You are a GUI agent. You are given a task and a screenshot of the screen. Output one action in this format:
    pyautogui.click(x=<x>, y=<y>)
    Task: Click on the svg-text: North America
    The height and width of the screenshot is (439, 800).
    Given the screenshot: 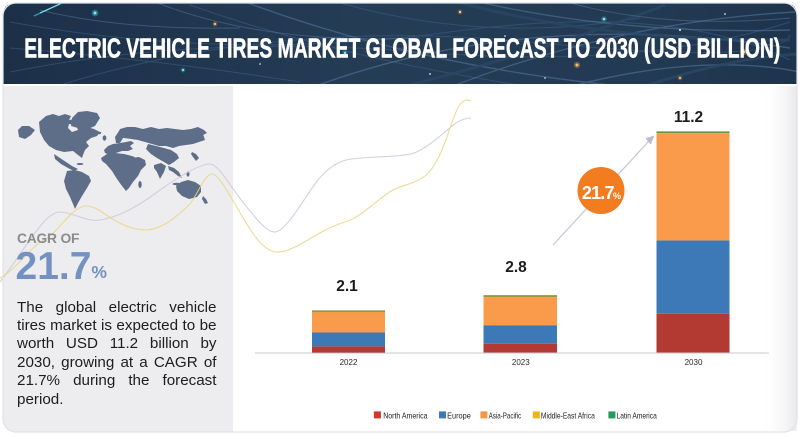 What is the action you would take?
    pyautogui.click(x=405, y=415)
    